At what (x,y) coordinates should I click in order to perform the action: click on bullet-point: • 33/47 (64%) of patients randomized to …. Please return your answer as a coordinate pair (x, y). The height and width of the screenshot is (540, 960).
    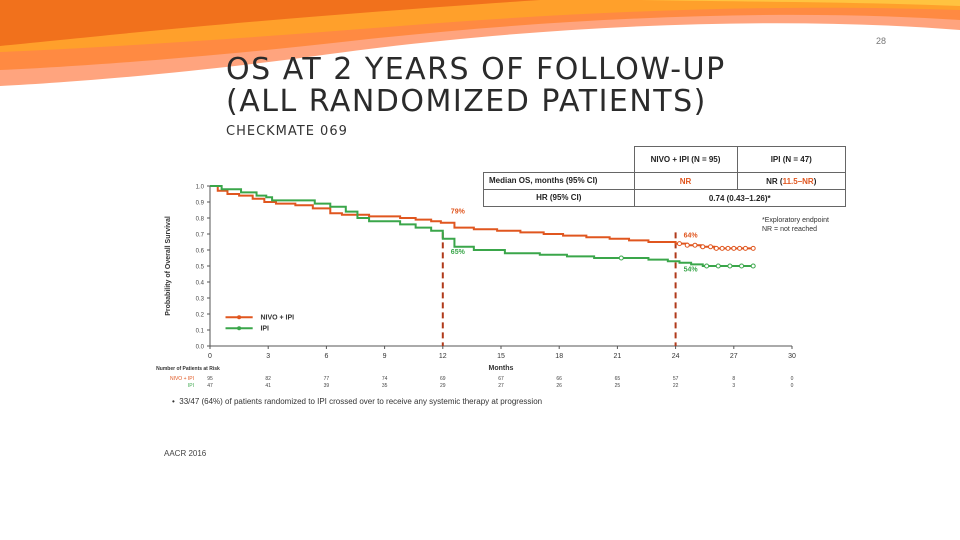
    Looking at the image, I should click on (357, 401).